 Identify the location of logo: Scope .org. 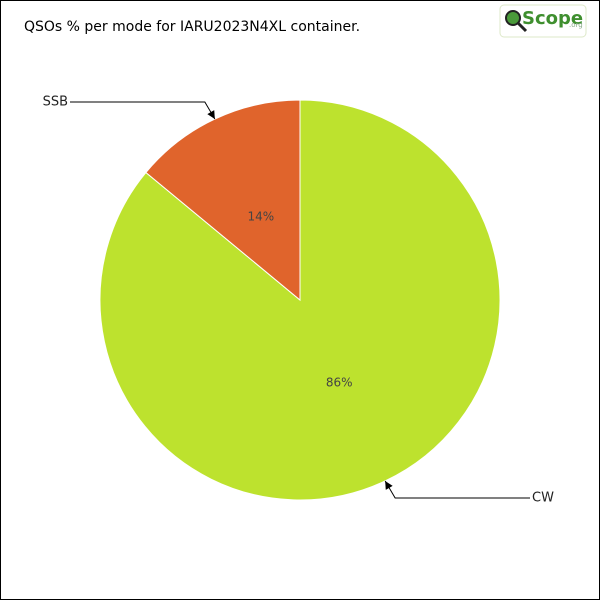
(543, 21).